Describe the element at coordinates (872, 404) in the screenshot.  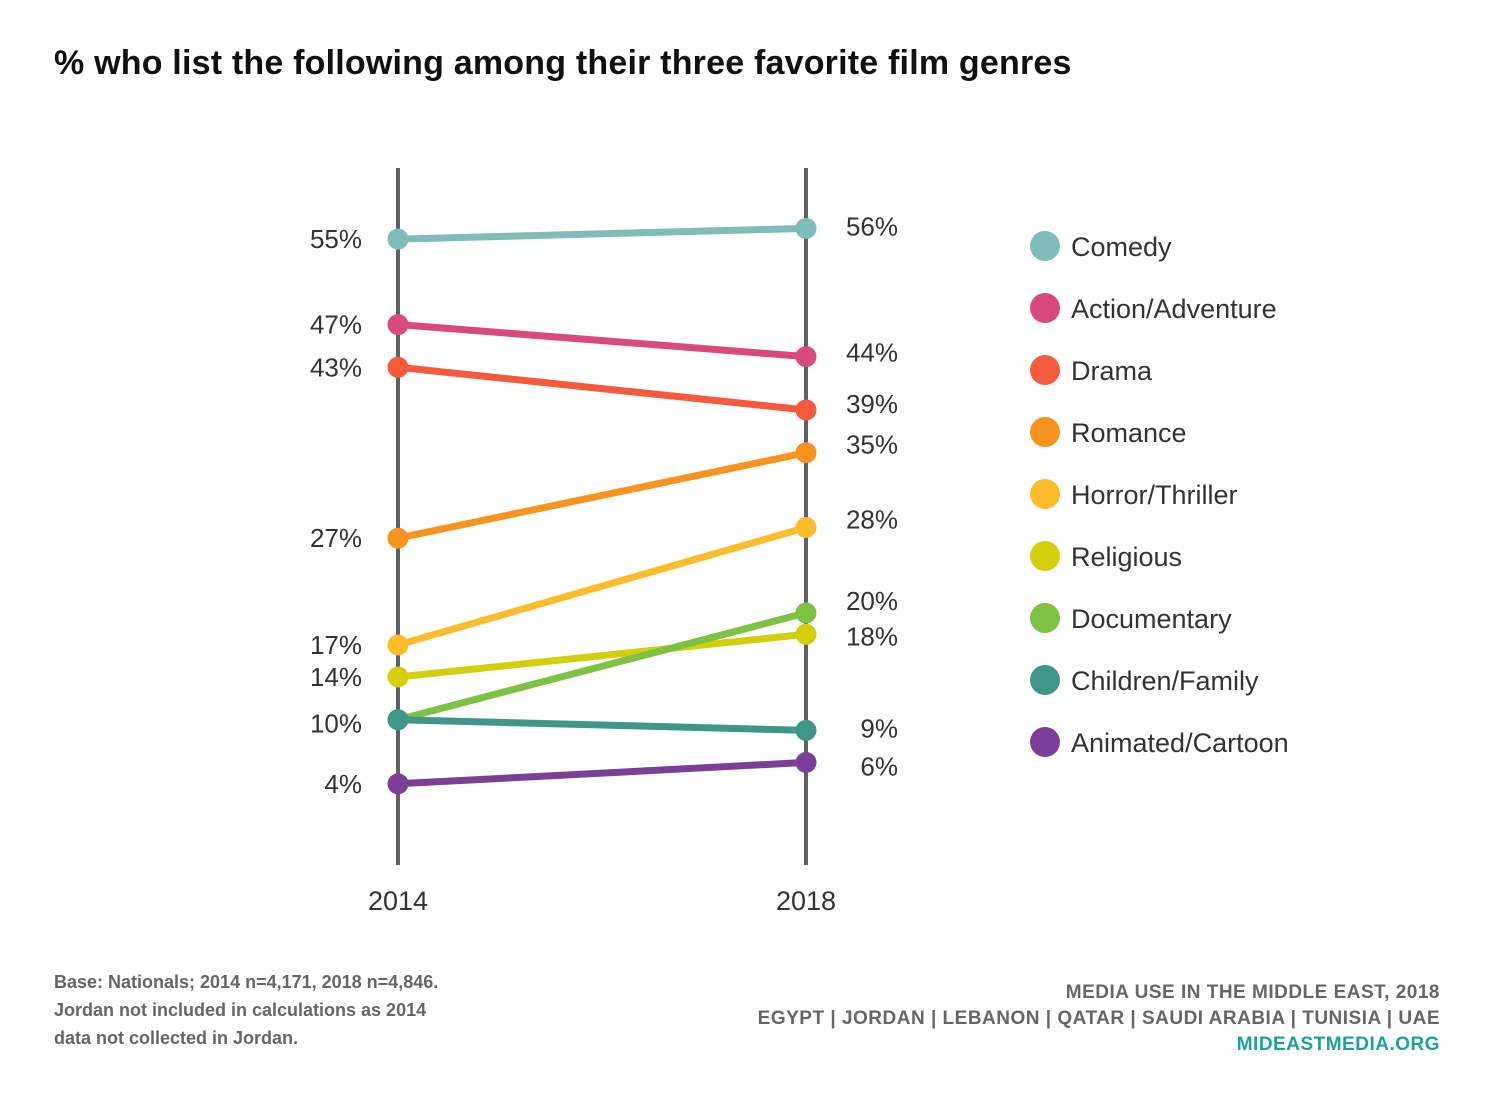
I see `value-label-2018: 39%` at that location.